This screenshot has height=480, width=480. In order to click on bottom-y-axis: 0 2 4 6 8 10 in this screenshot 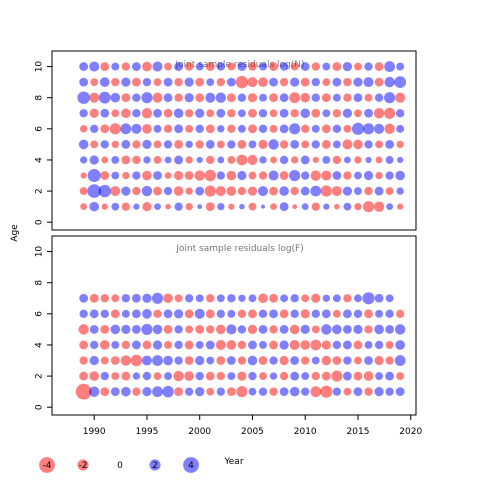, I will do `click(43, 328)`.